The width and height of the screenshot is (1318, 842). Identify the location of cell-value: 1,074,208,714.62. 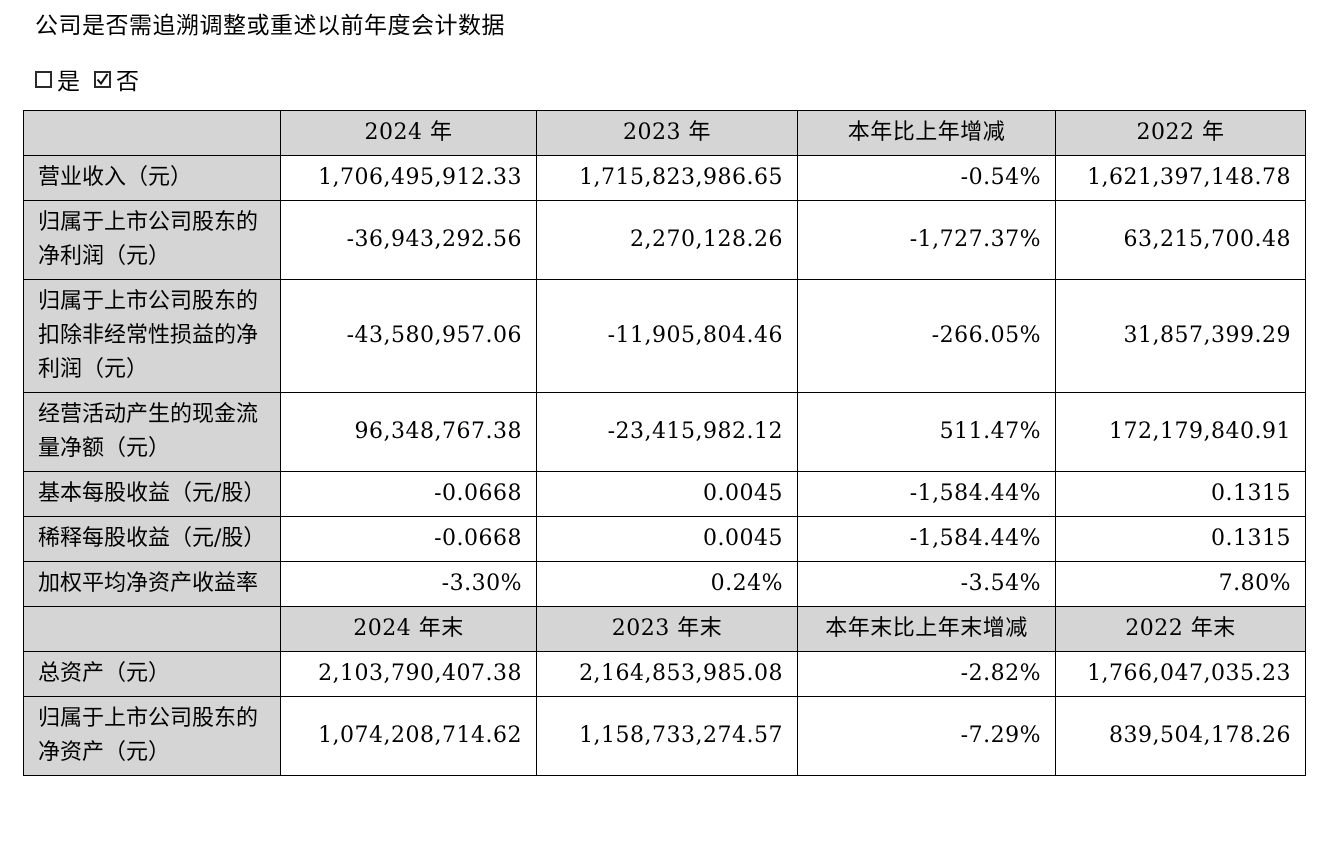
(408, 736).